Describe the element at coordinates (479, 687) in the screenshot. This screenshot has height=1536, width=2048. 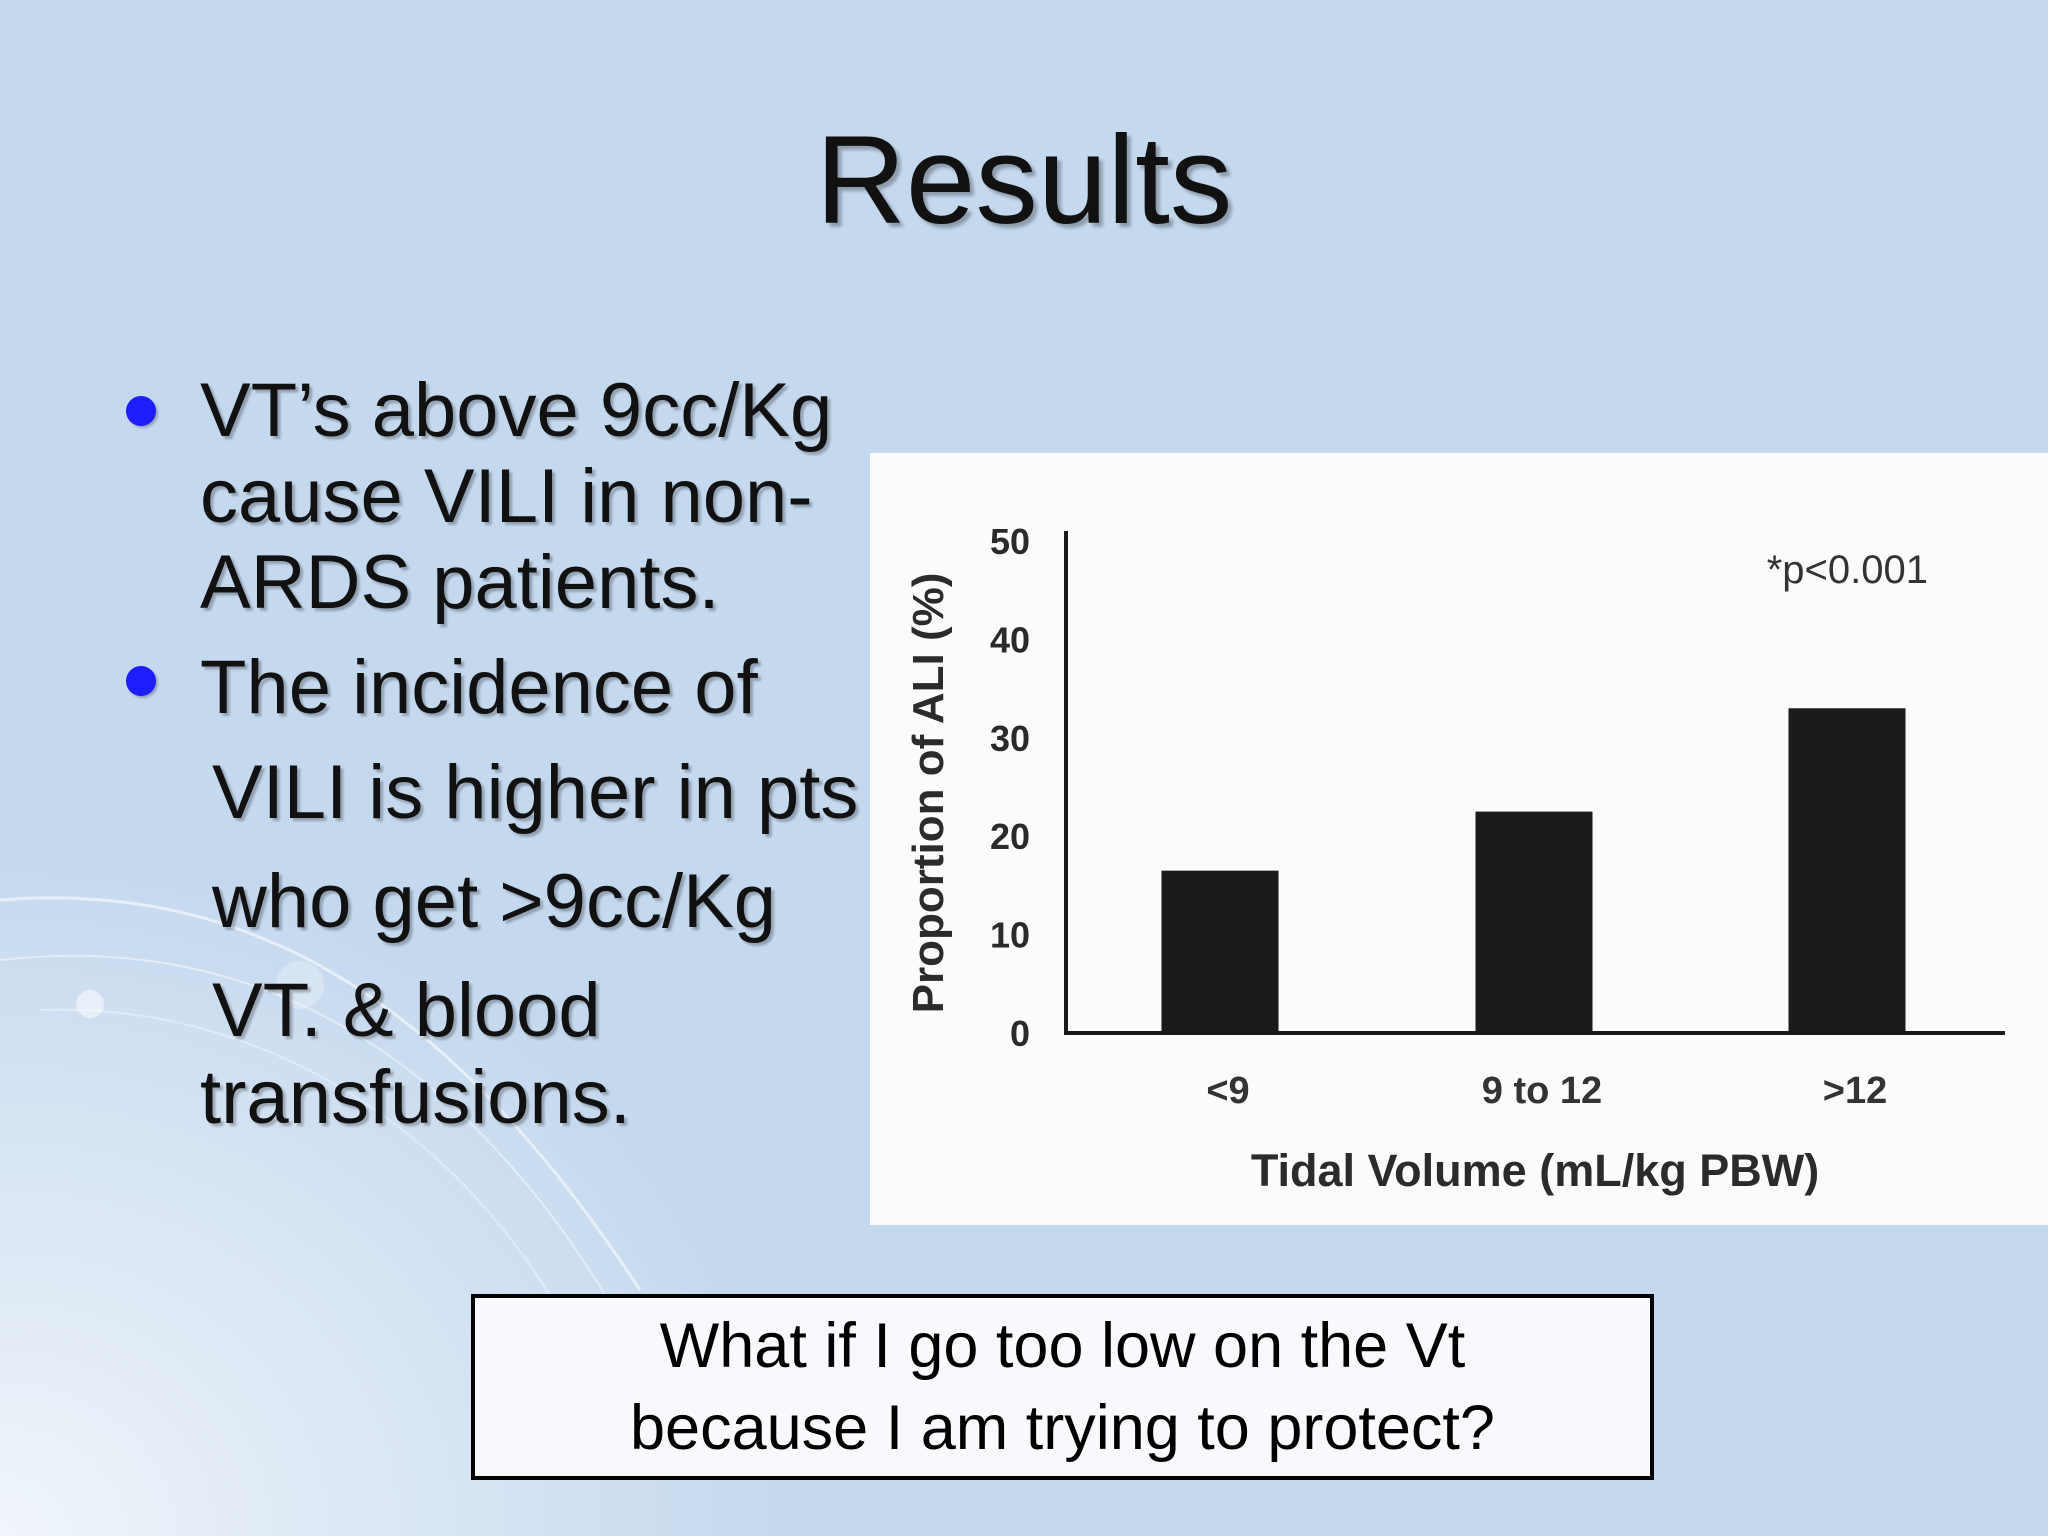
I see `bullet-line: The incidence of` at that location.